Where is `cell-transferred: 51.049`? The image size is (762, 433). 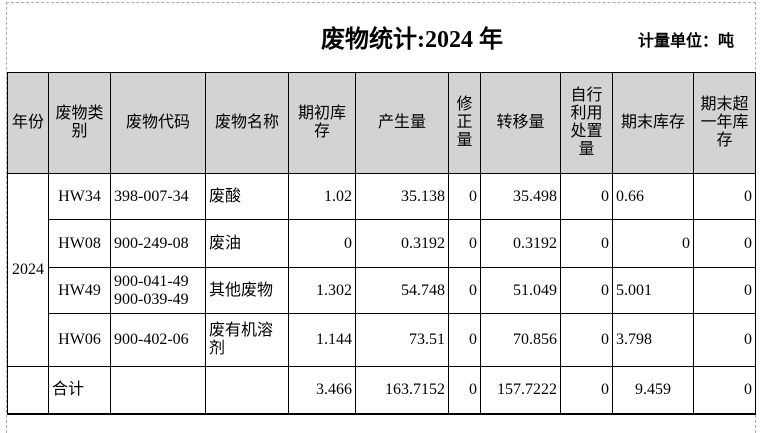 cell-transferred: 51.049 is located at coordinates (520, 290).